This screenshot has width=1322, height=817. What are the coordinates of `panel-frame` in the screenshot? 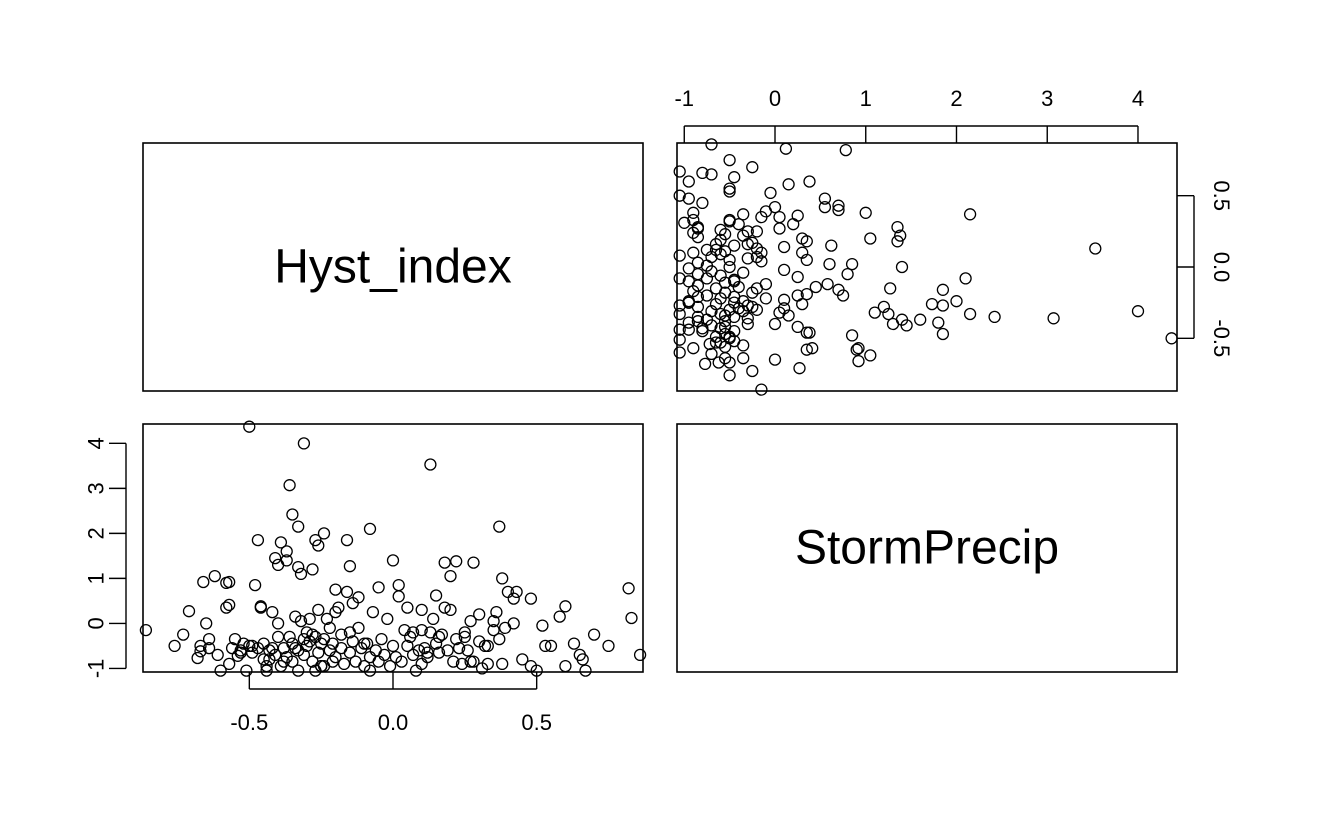 It's located at (927, 548).